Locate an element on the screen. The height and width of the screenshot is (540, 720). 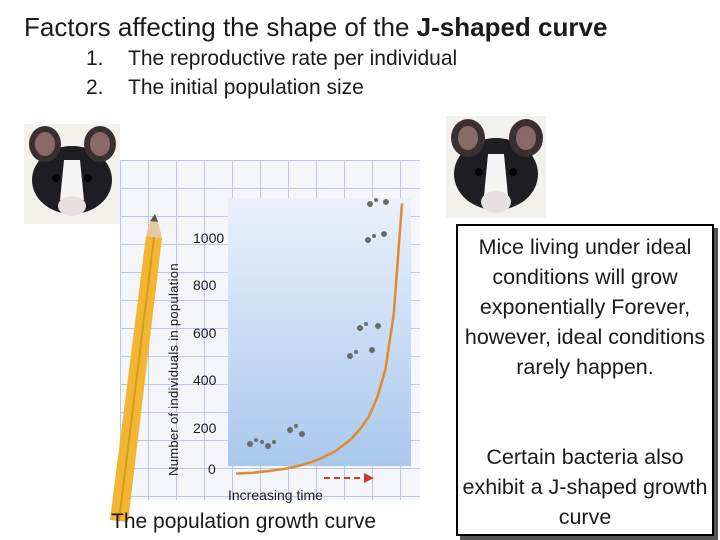
y-tick-label: 0 is located at coordinates (212, 469).